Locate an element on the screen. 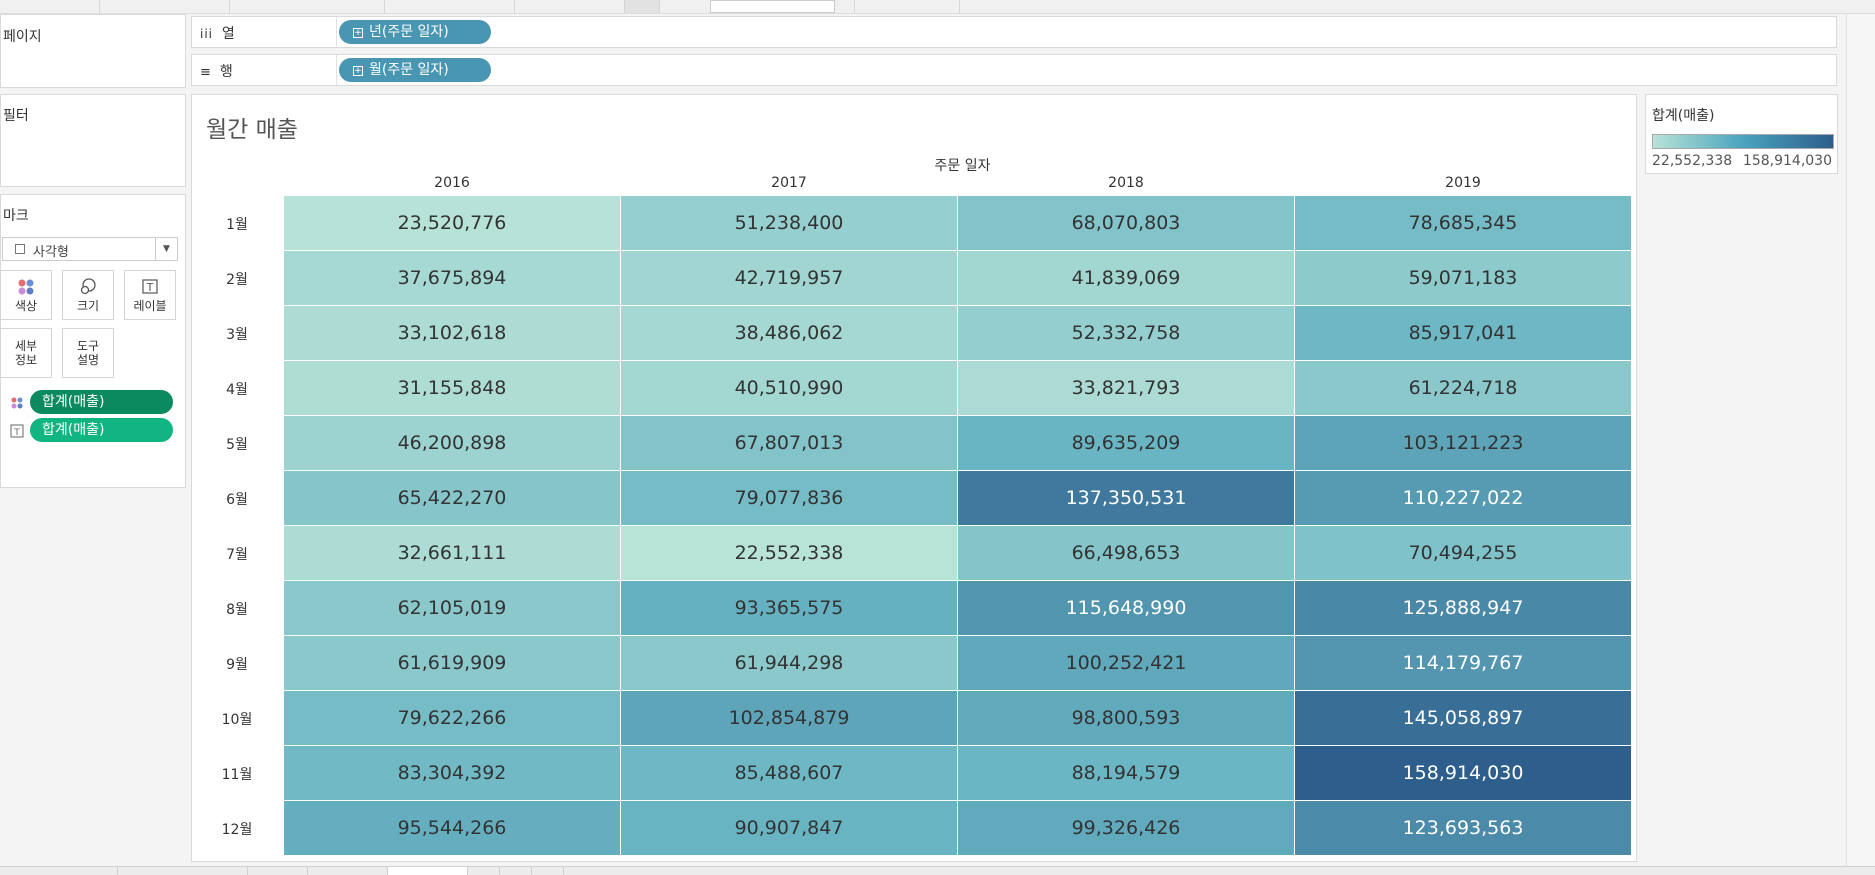  marks-color-button: 색상 is located at coordinates (26, 295).